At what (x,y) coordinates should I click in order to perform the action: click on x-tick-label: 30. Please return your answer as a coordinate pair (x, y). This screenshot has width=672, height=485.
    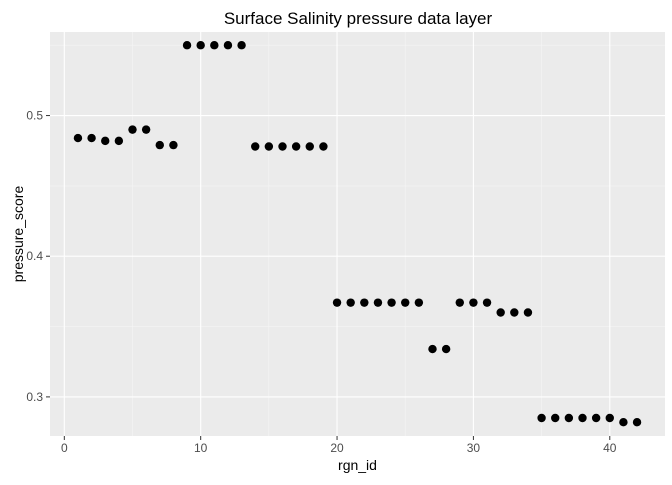
    Looking at the image, I should click on (474, 448).